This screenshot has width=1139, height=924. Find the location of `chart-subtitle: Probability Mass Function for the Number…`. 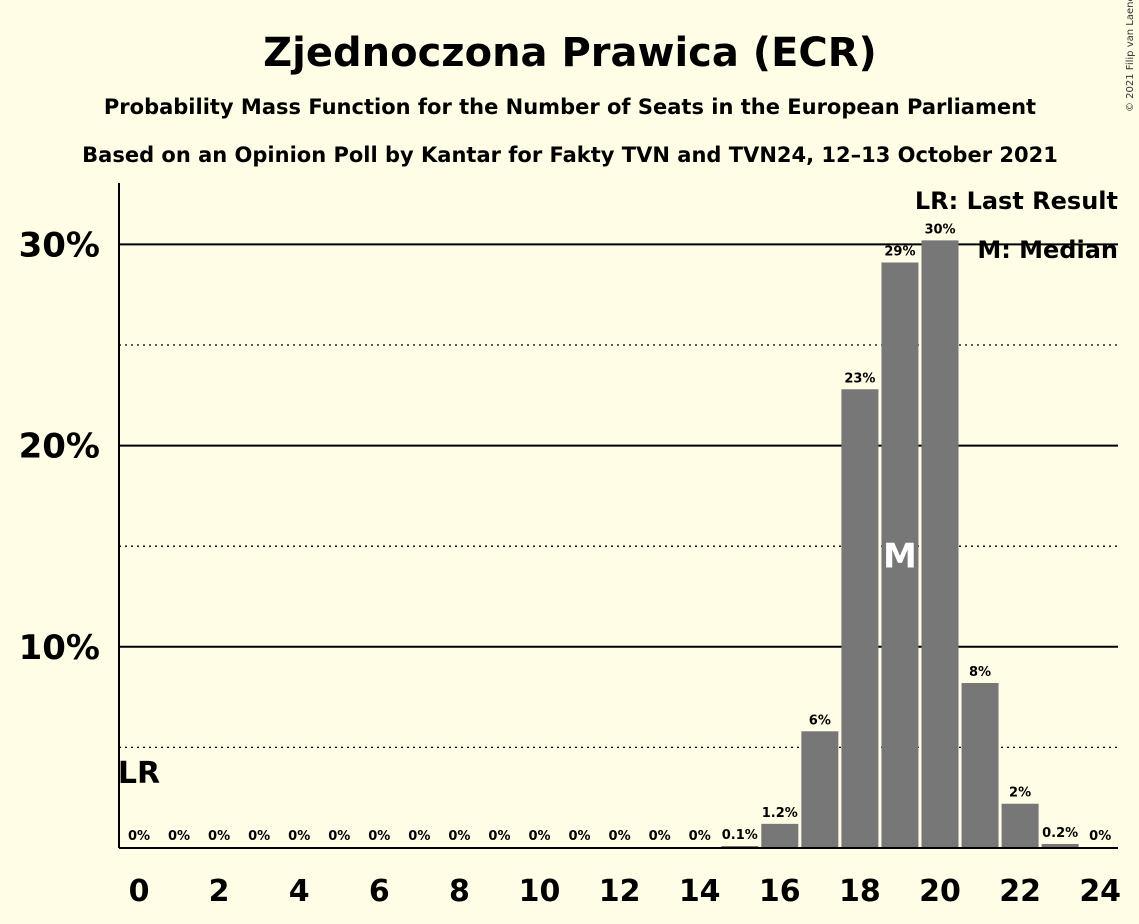

chart-subtitle: Probability Mass Function for the Number… is located at coordinates (570, 107).